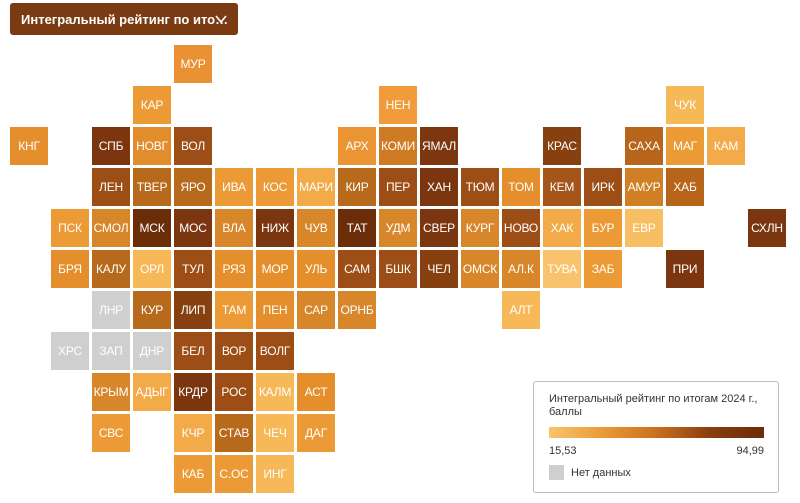  I want to click on region-tile-48: ОРЛ, so click(152, 269).